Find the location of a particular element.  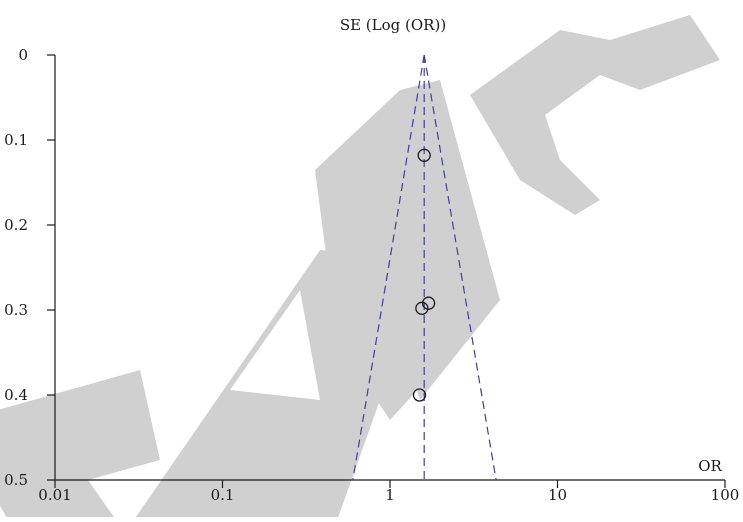

y-tick-label: 0.4 is located at coordinates (16, 395).